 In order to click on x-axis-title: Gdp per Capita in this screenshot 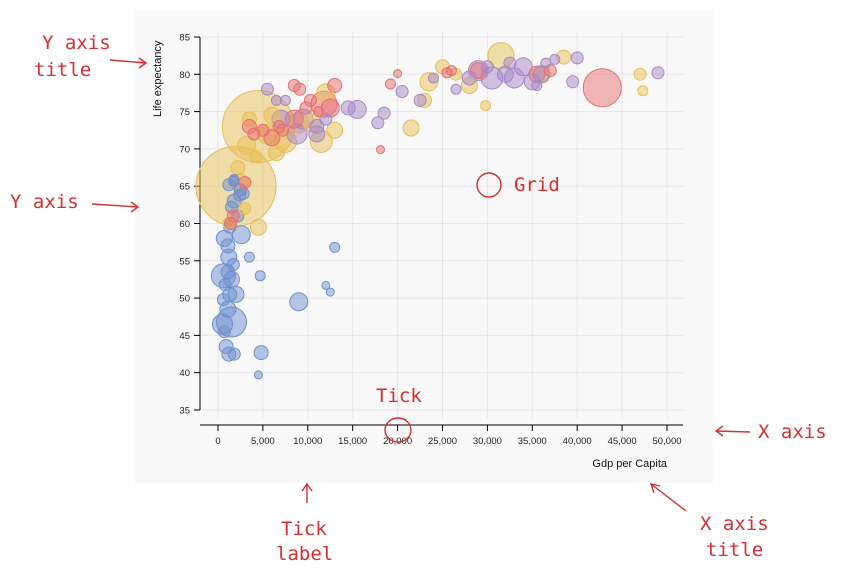, I will do `click(629, 464)`.